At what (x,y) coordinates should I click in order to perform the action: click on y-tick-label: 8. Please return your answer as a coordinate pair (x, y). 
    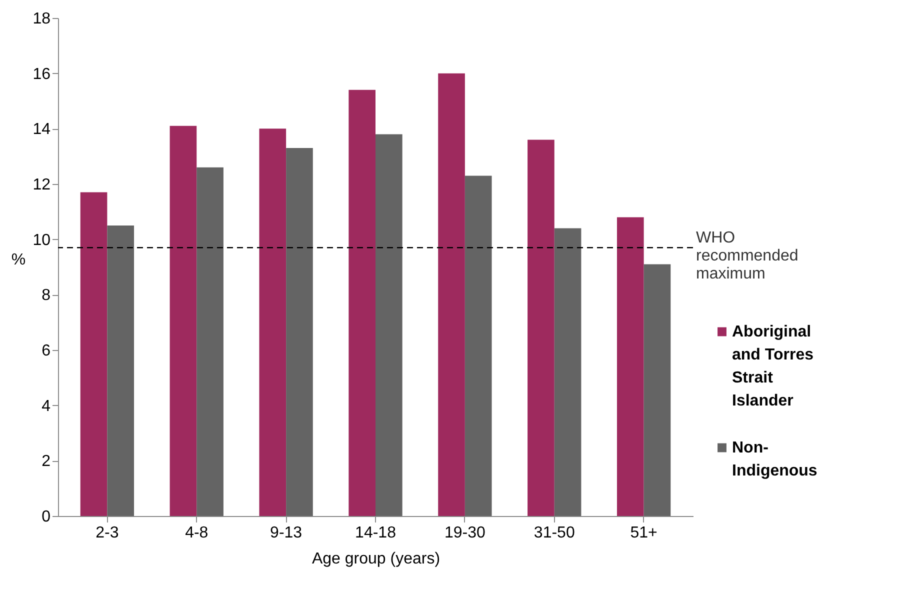
    Looking at the image, I should click on (46, 295).